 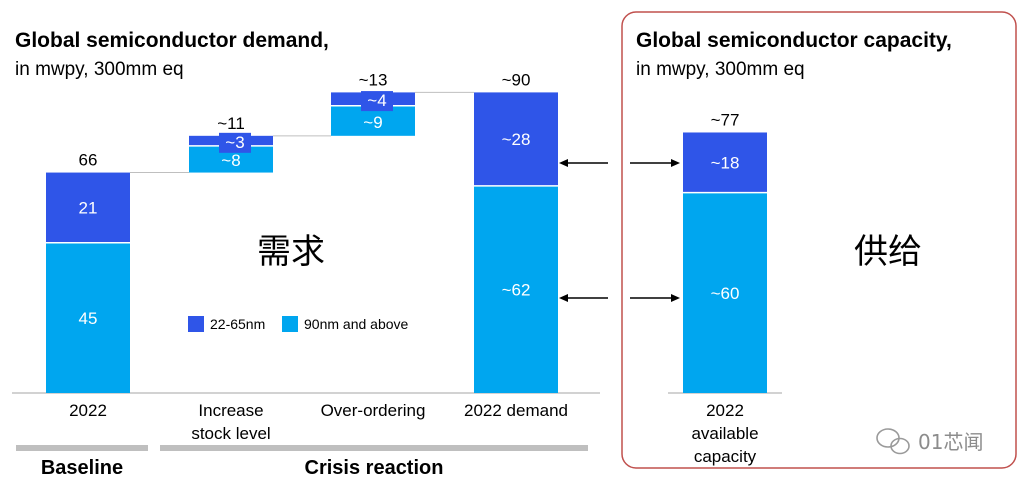 What do you see at coordinates (950, 442) in the screenshot?
I see `watermark-text: 01芯闻` at bounding box center [950, 442].